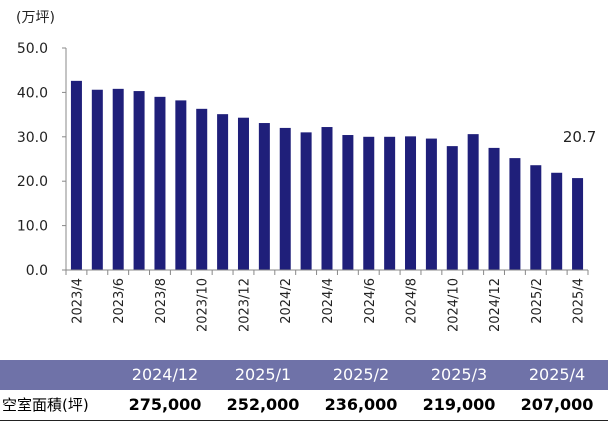  I want to click on y-tick-label: 10.0, so click(32, 227).